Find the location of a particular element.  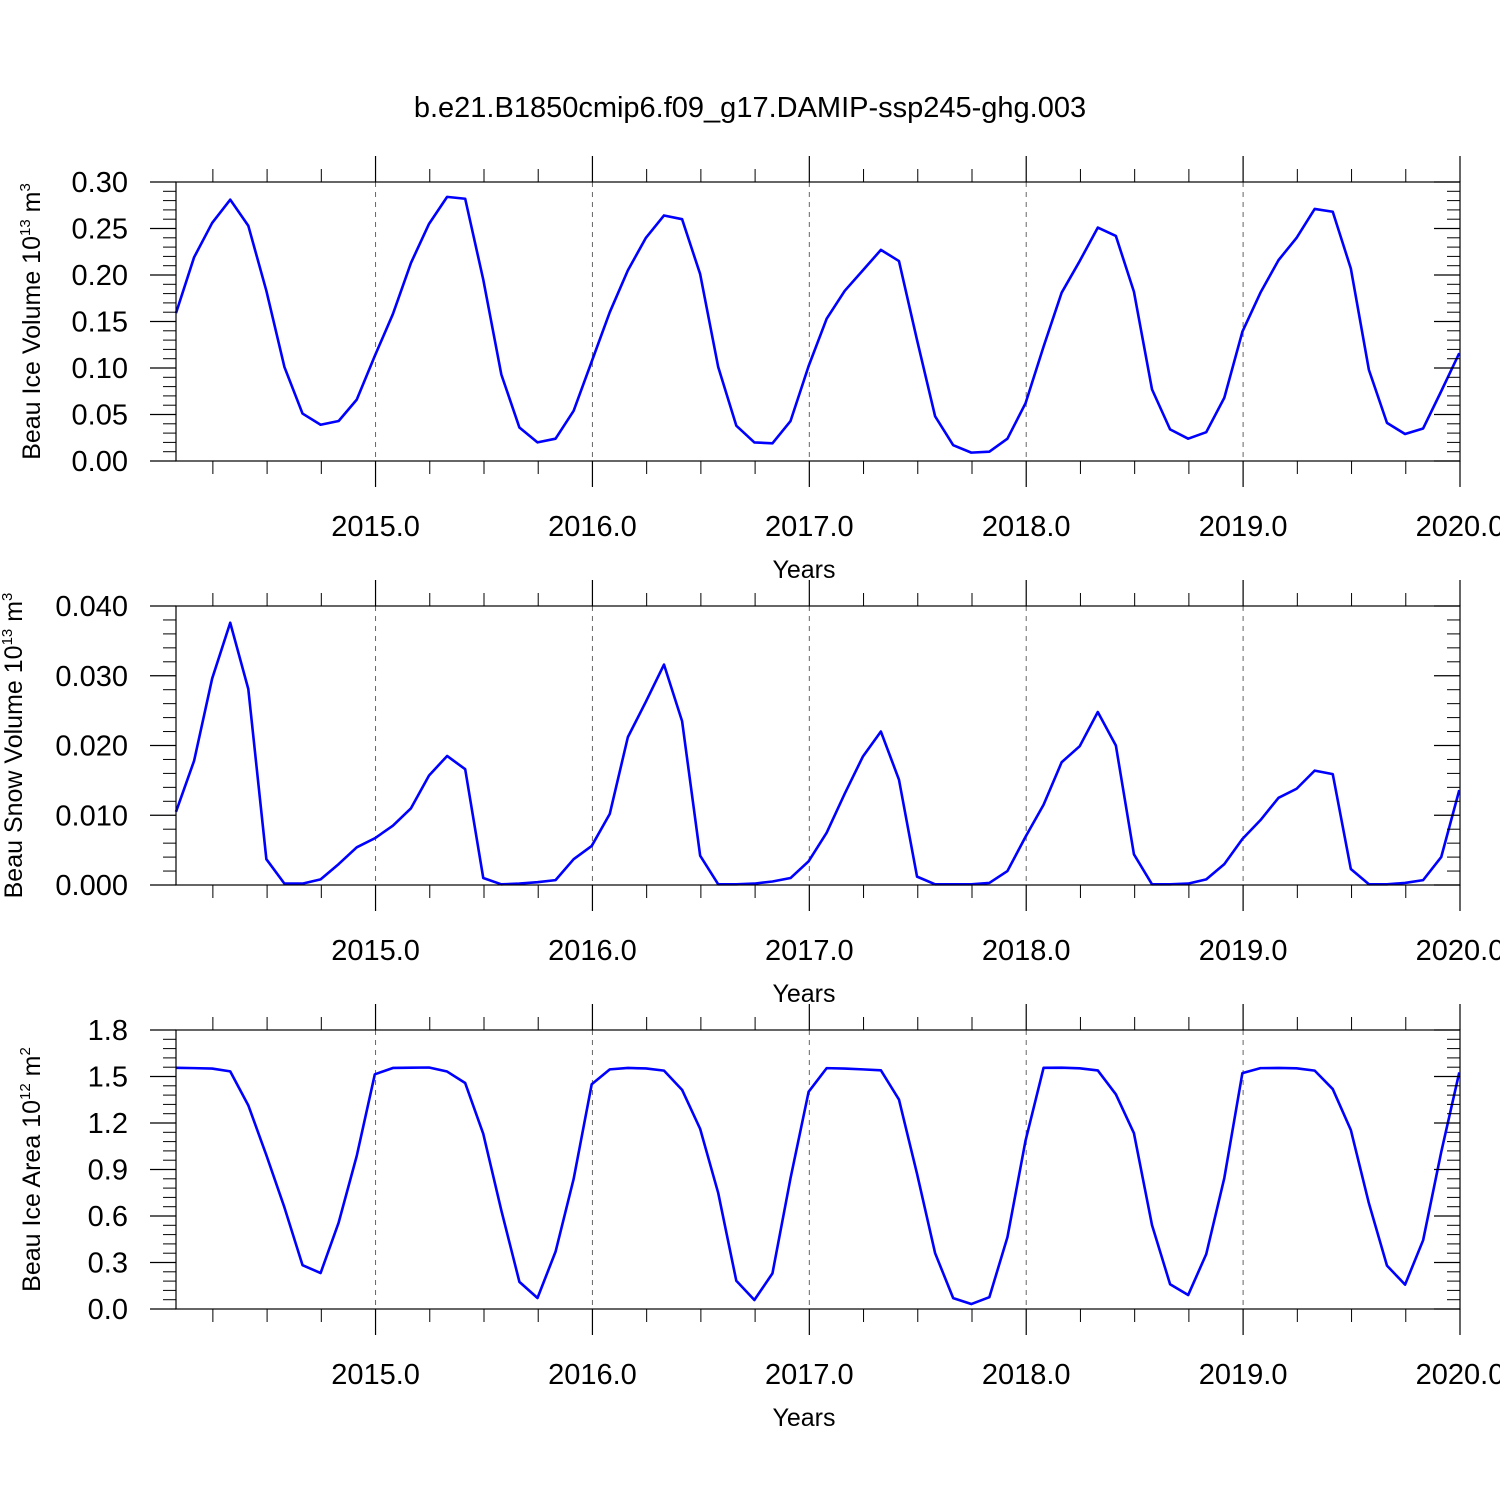

y-tick-label: 0.20 is located at coordinates (100, 276).